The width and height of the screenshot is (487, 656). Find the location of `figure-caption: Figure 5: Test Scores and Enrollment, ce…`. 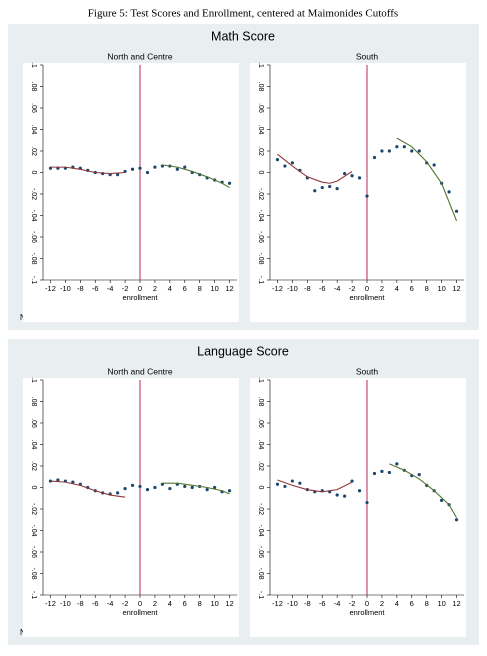

figure-caption: Figure 5: Test Scores and Enrollment, ce… is located at coordinates (243, 14).